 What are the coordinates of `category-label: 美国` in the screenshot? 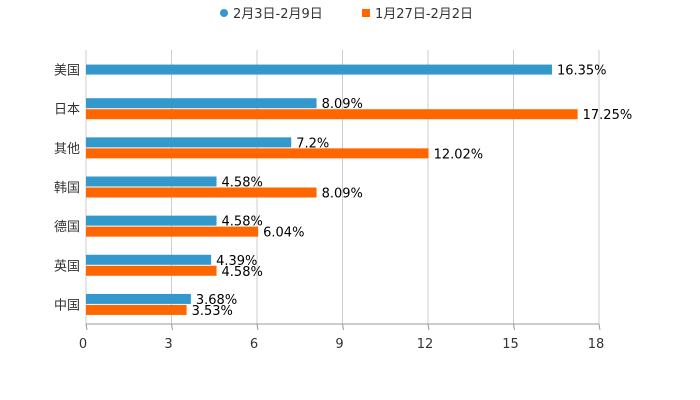 It's located at (67, 71).